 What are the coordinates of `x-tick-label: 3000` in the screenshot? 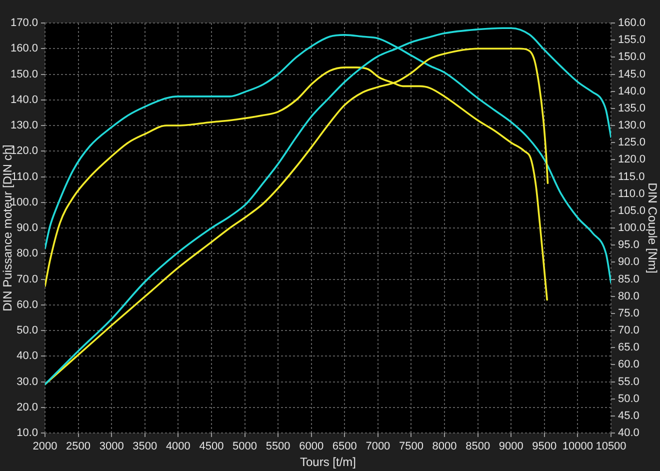 It's located at (111, 446).